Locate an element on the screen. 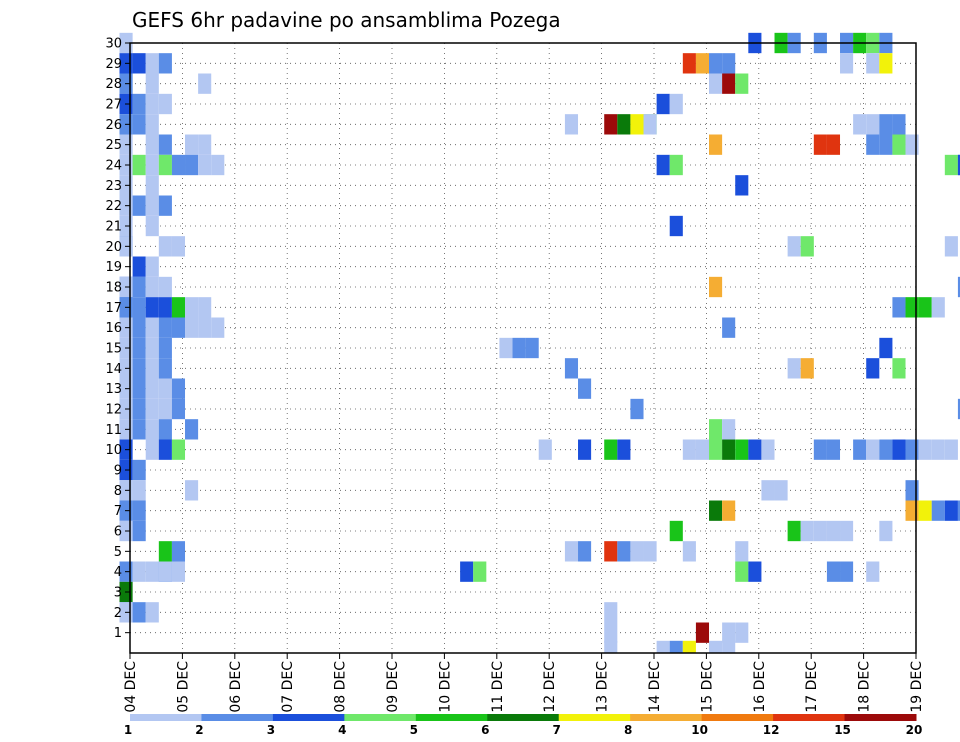  y-tick-label: 7 is located at coordinates (118, 511).